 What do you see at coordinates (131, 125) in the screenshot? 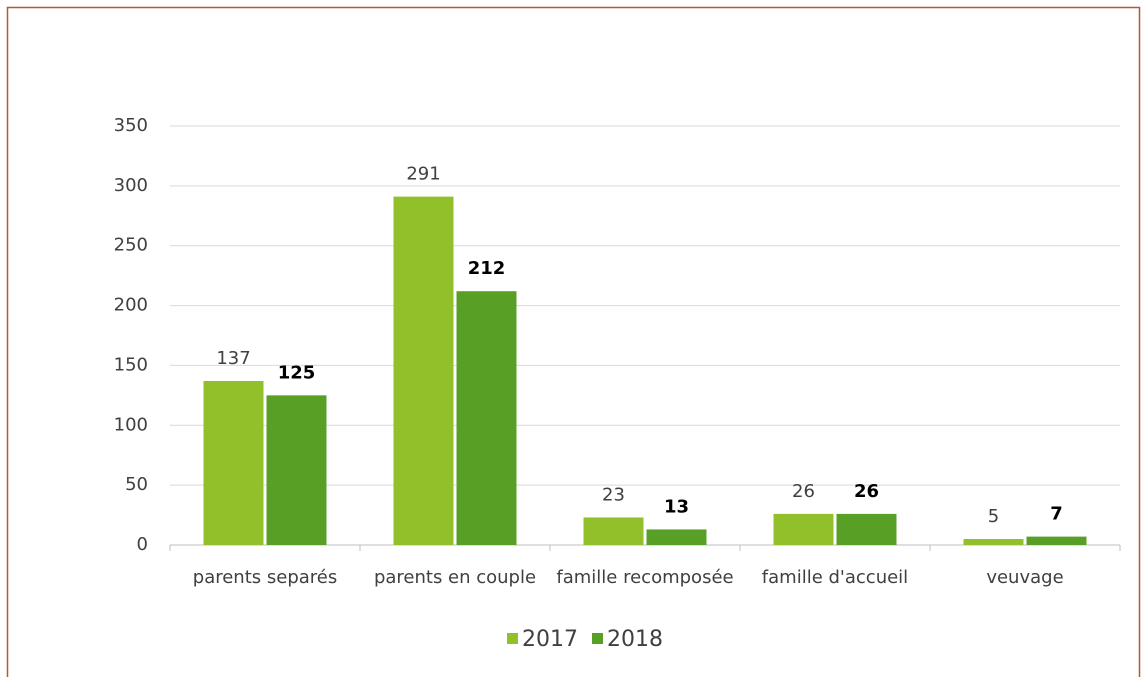
I see `y-tick-label: 350` at bounding box center [131, 125].